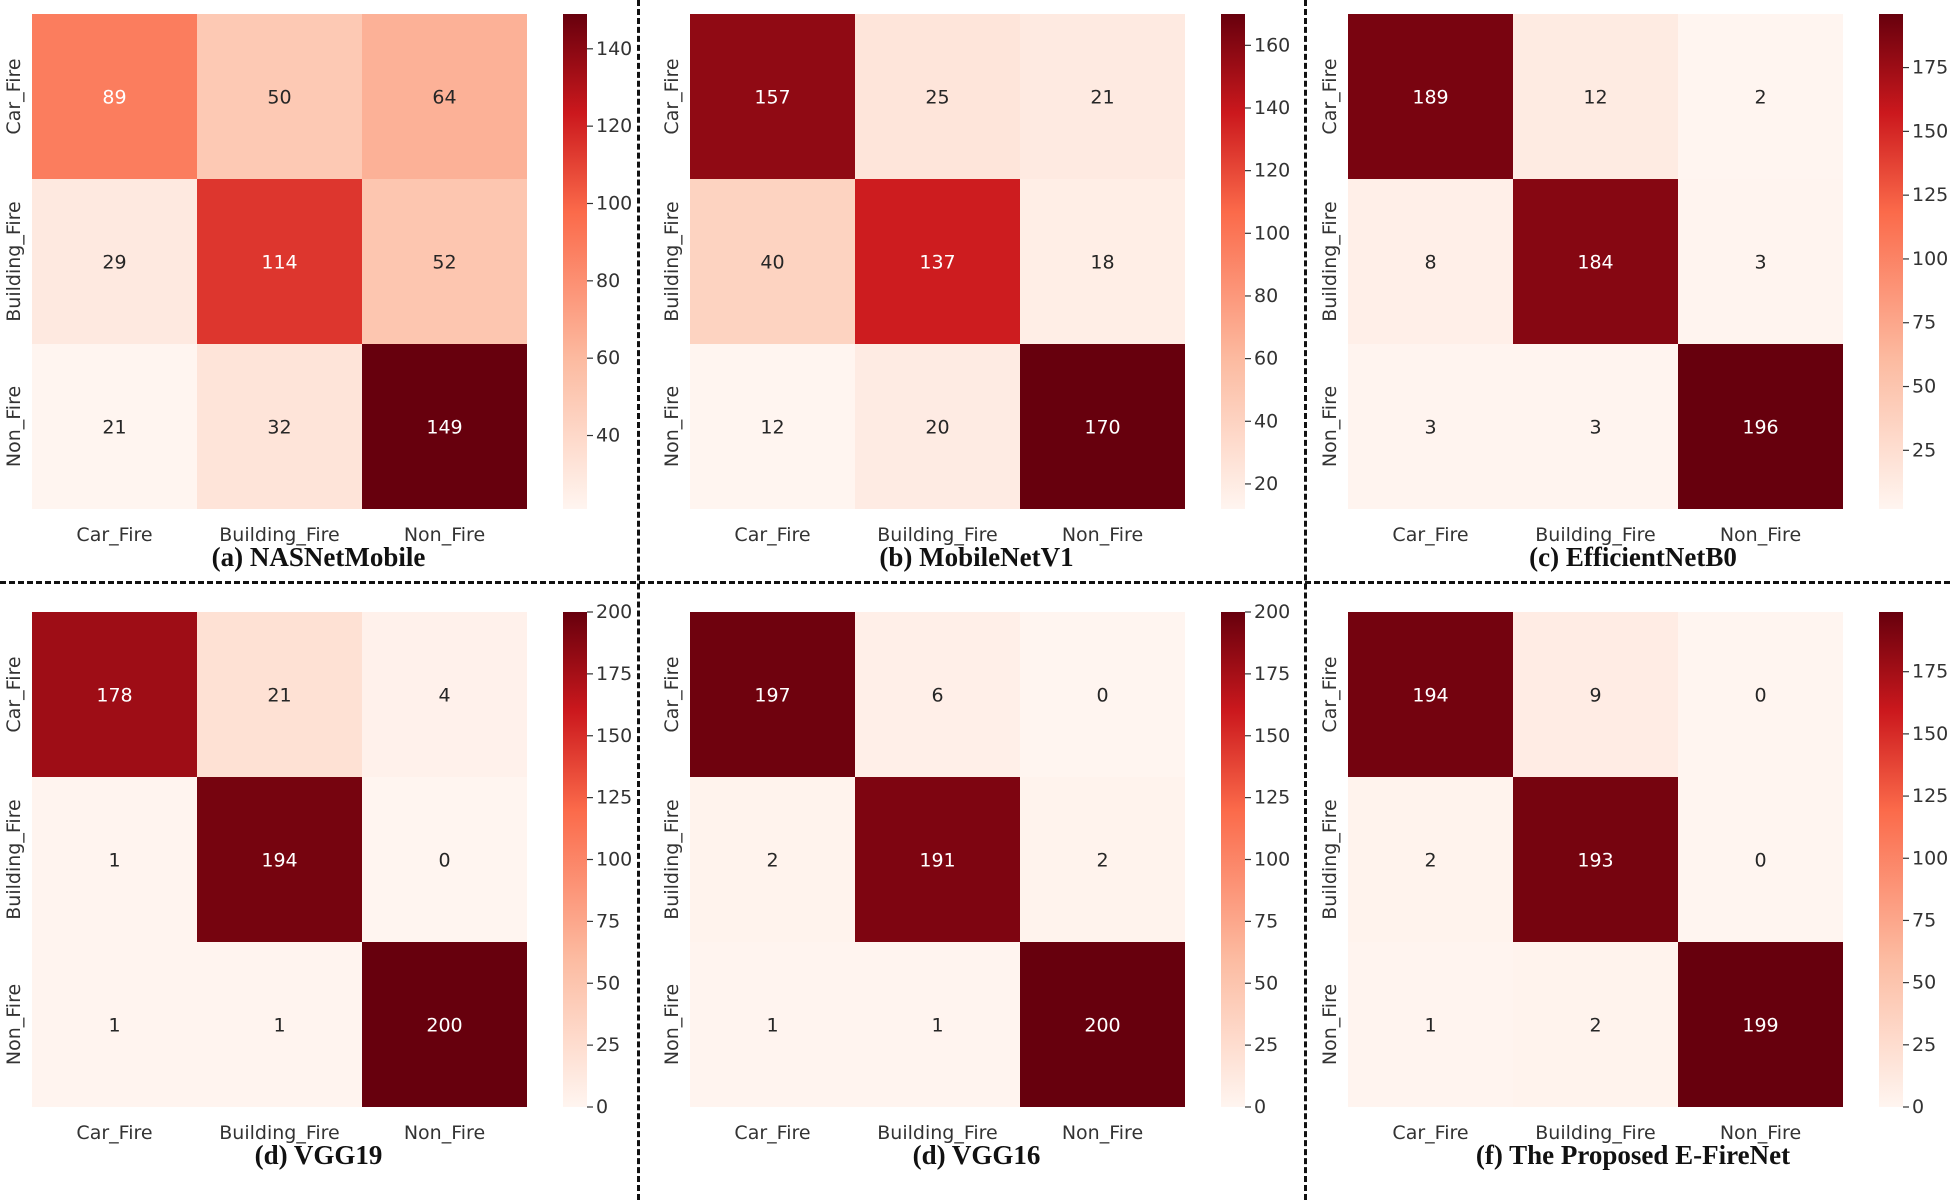 Image resolution: width=1950 pixels, height=1200 pixels. What do you see at coordinates (608, 358) in the screenshot?
I see `colorbar-tick-label: 60` at bounding box center [608, 358].